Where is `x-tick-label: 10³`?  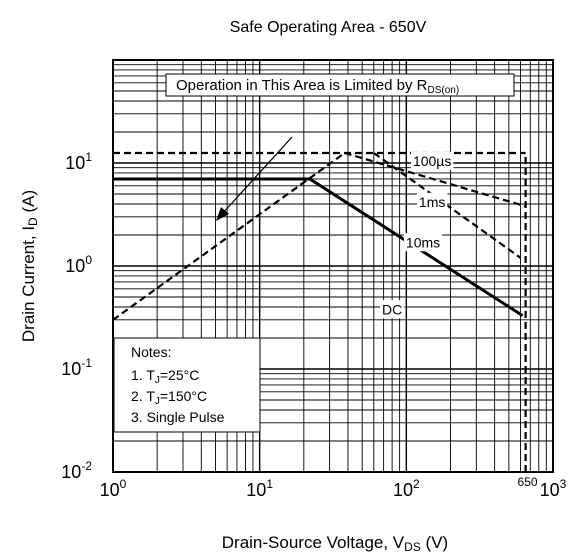
x-tick-label: 10³ is located at coordinates (553, 488).